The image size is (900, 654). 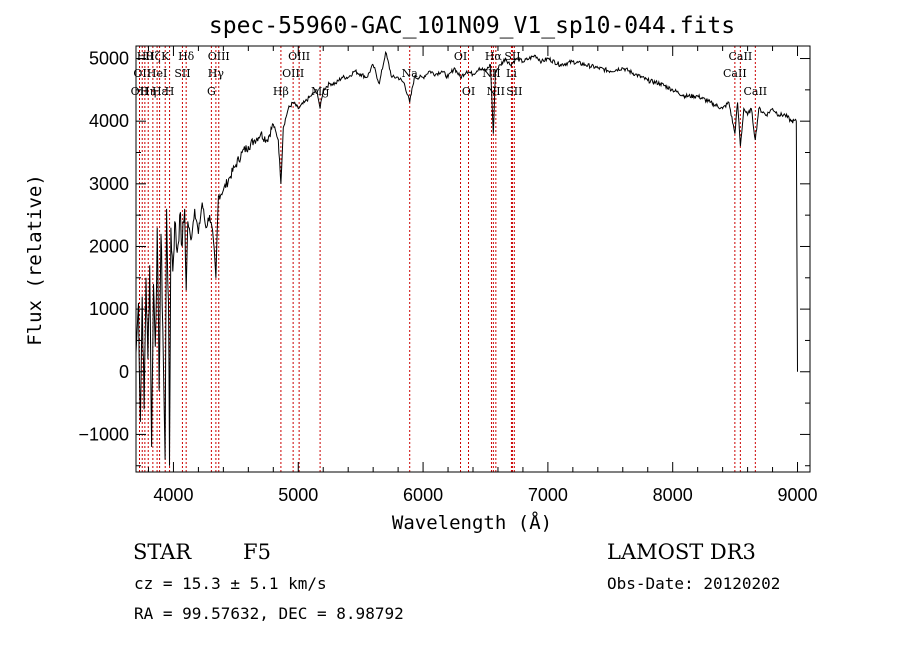 What do you see at coordinates (693, 583) in the screenshot?
I see `observation-date: Obs-Date: 20120202` at bounding box center [693, 583].